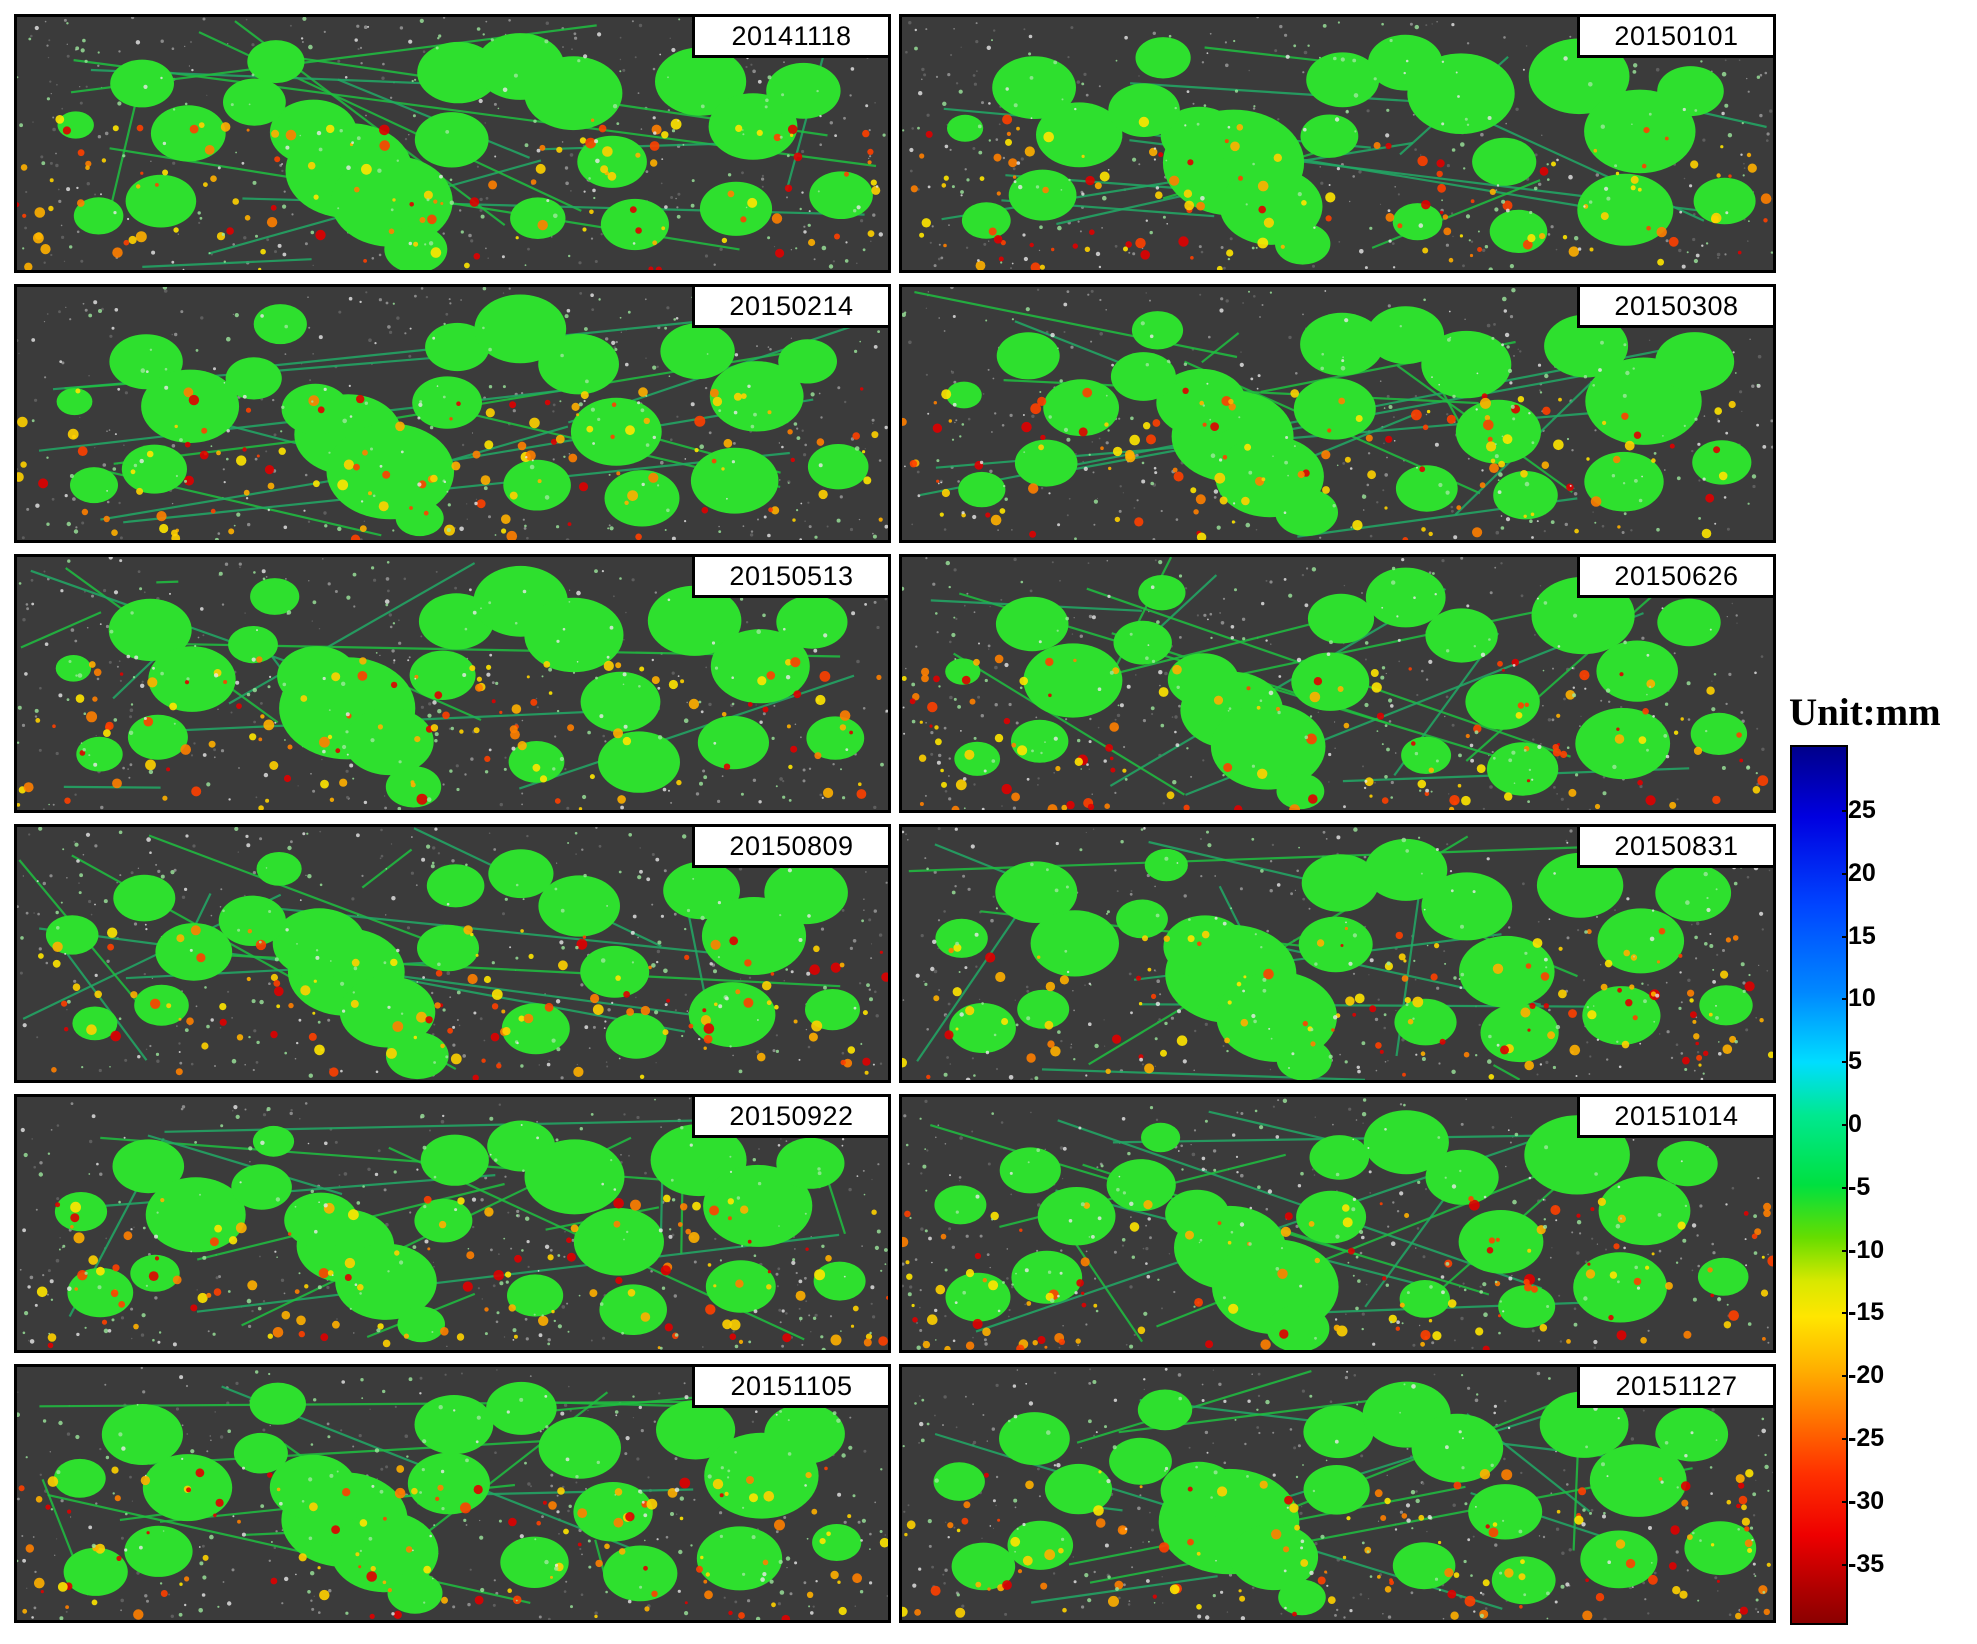 This screenshot has width=1977, height=1644. What do you see at coordinates (1863, 1564) in the screenshot?
I see `colorbar-tick-label: -35` at bounding box center [1863, 1564].